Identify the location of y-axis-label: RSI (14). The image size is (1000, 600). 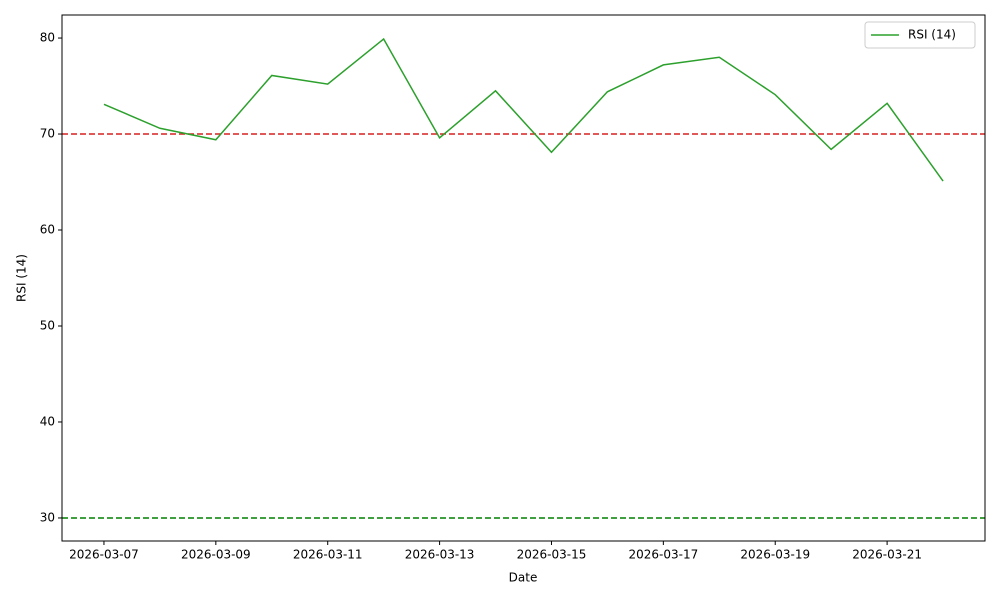
(22, 278).